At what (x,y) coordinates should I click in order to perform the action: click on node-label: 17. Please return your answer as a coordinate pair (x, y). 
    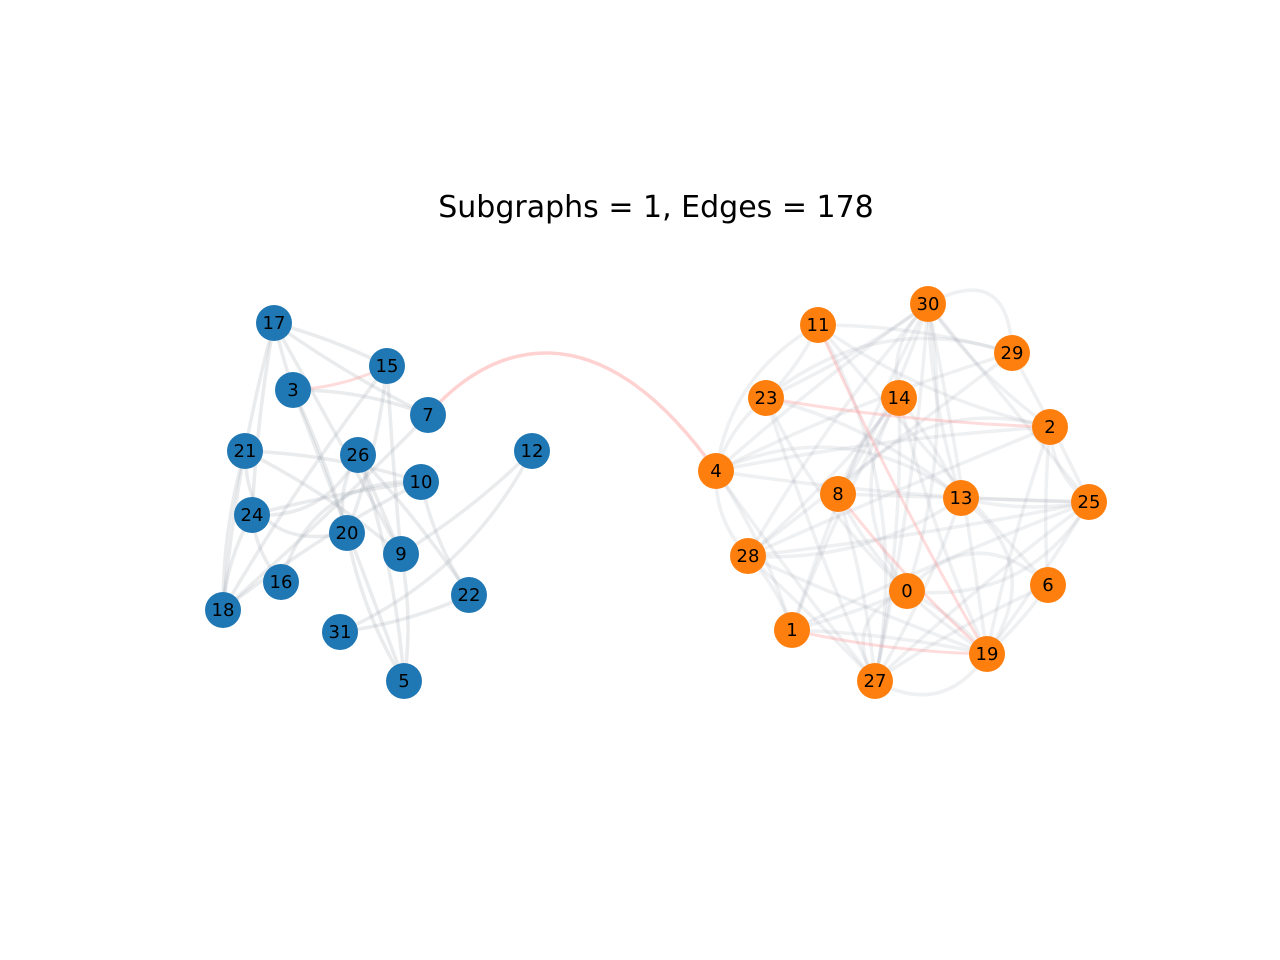
    Looking at the image, I should click on (274, 323).